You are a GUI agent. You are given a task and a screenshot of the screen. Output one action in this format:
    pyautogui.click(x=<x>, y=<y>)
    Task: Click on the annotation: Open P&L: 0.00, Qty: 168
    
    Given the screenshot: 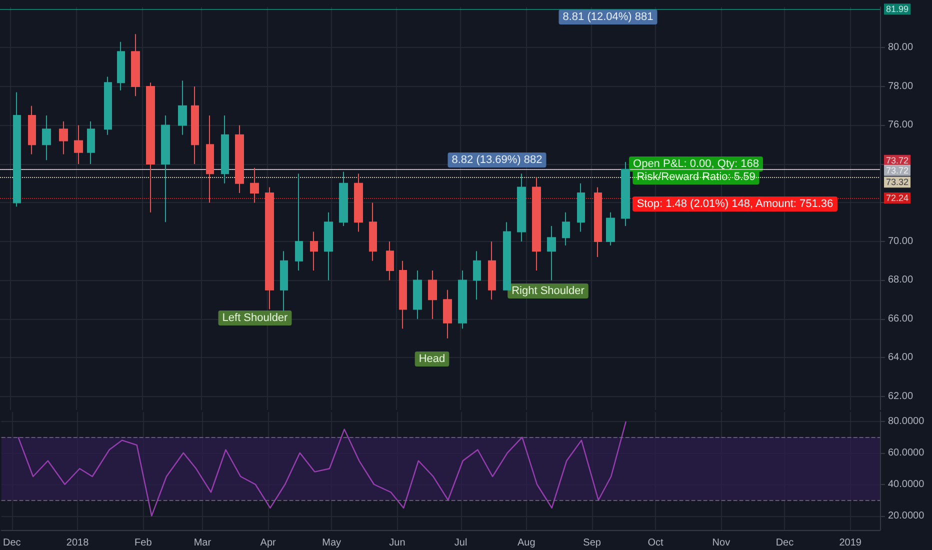 What is the action you would take?
    pyautogui.click(x=696, y=164)
    